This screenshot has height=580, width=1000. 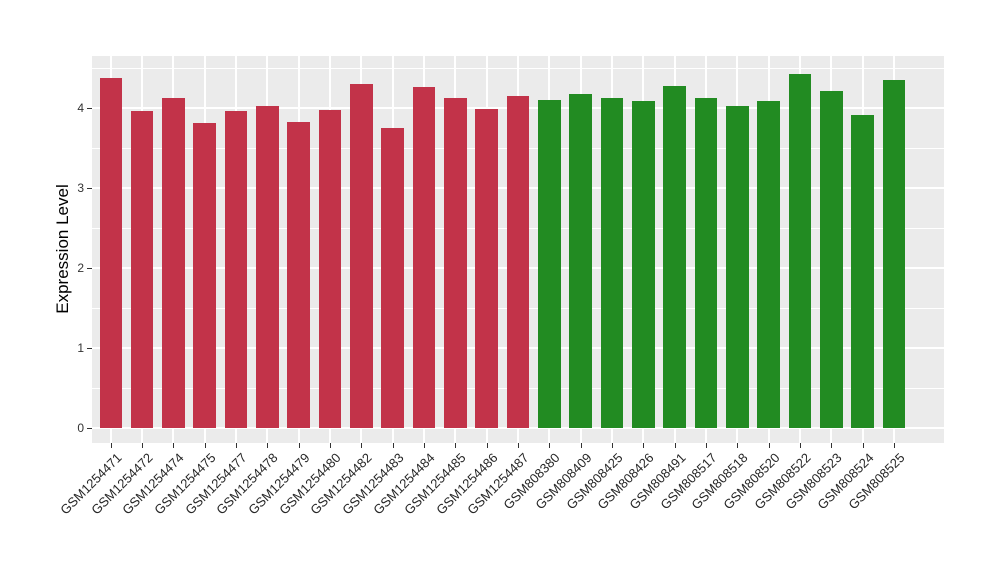 What do you see at coordinates (455, 263) in the screenshot?
I see `bar-GSM1254485` at bounding box center [455, 263].